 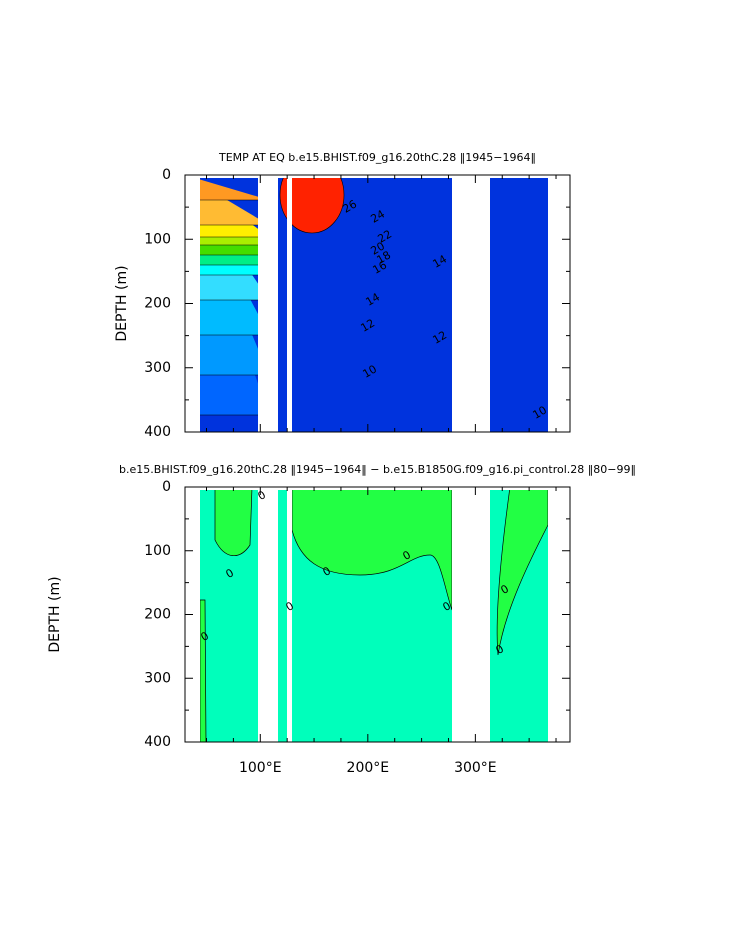 I want to click on contour-label: 22, so click(x=384, y=236).